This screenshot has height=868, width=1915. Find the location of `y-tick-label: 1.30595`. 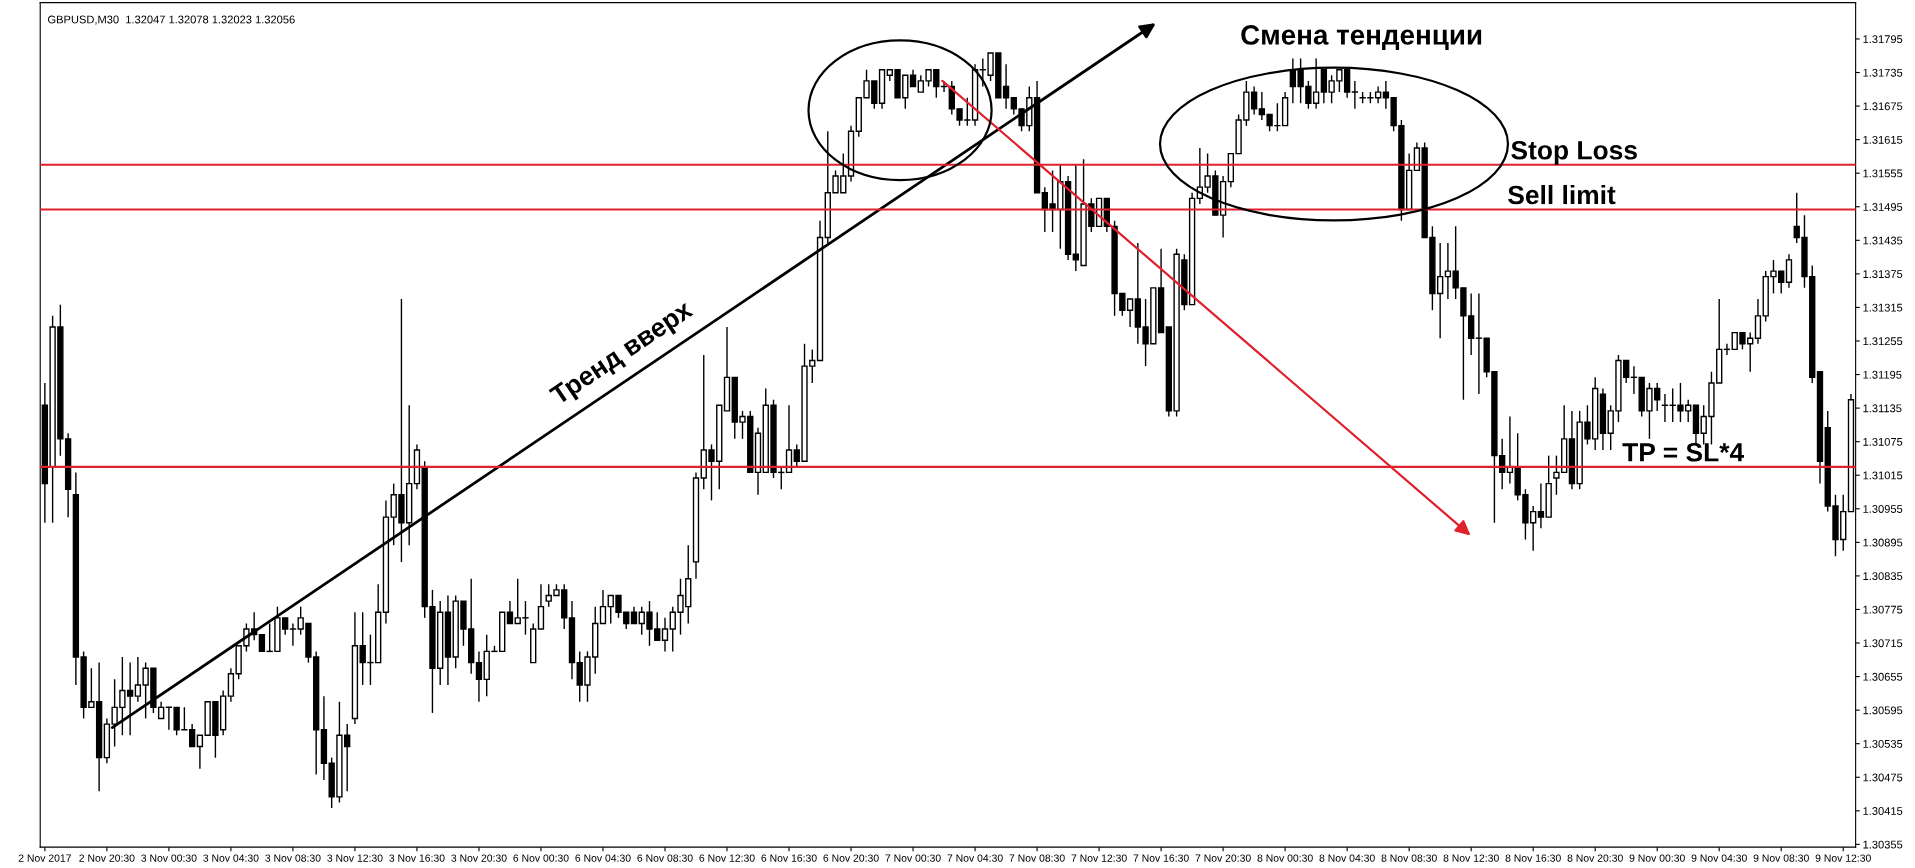

y-tick-label: 1.30595 is located at coordinates (1883, 710).